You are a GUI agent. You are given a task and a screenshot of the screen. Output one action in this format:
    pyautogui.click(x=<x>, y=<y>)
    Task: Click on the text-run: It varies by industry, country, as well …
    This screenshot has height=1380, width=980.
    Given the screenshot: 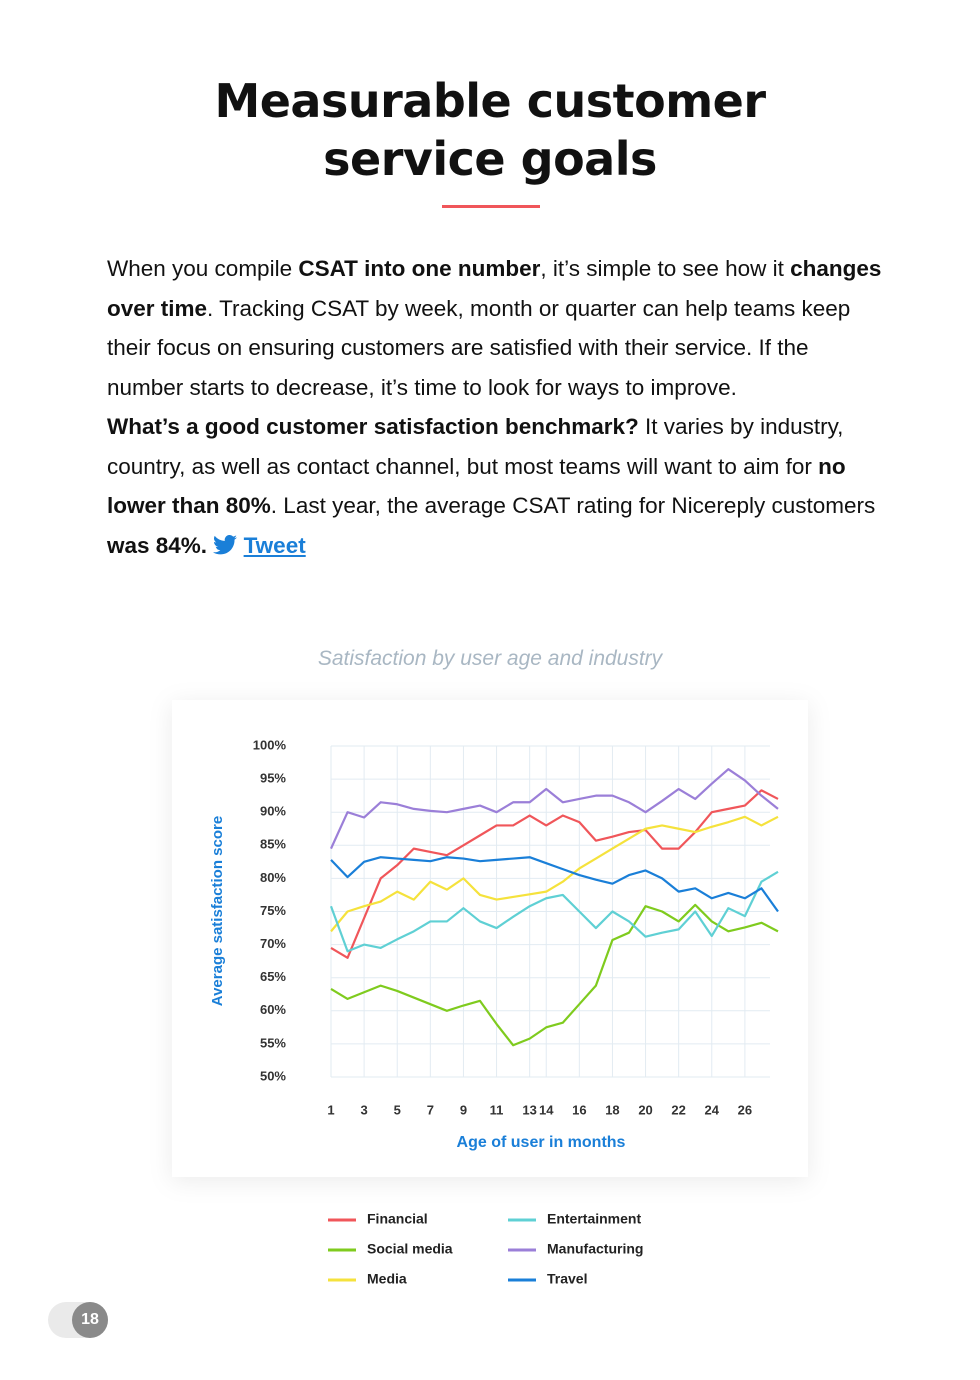 What is the action you would take?
    pyautogui.click(x=475, y=446)
    